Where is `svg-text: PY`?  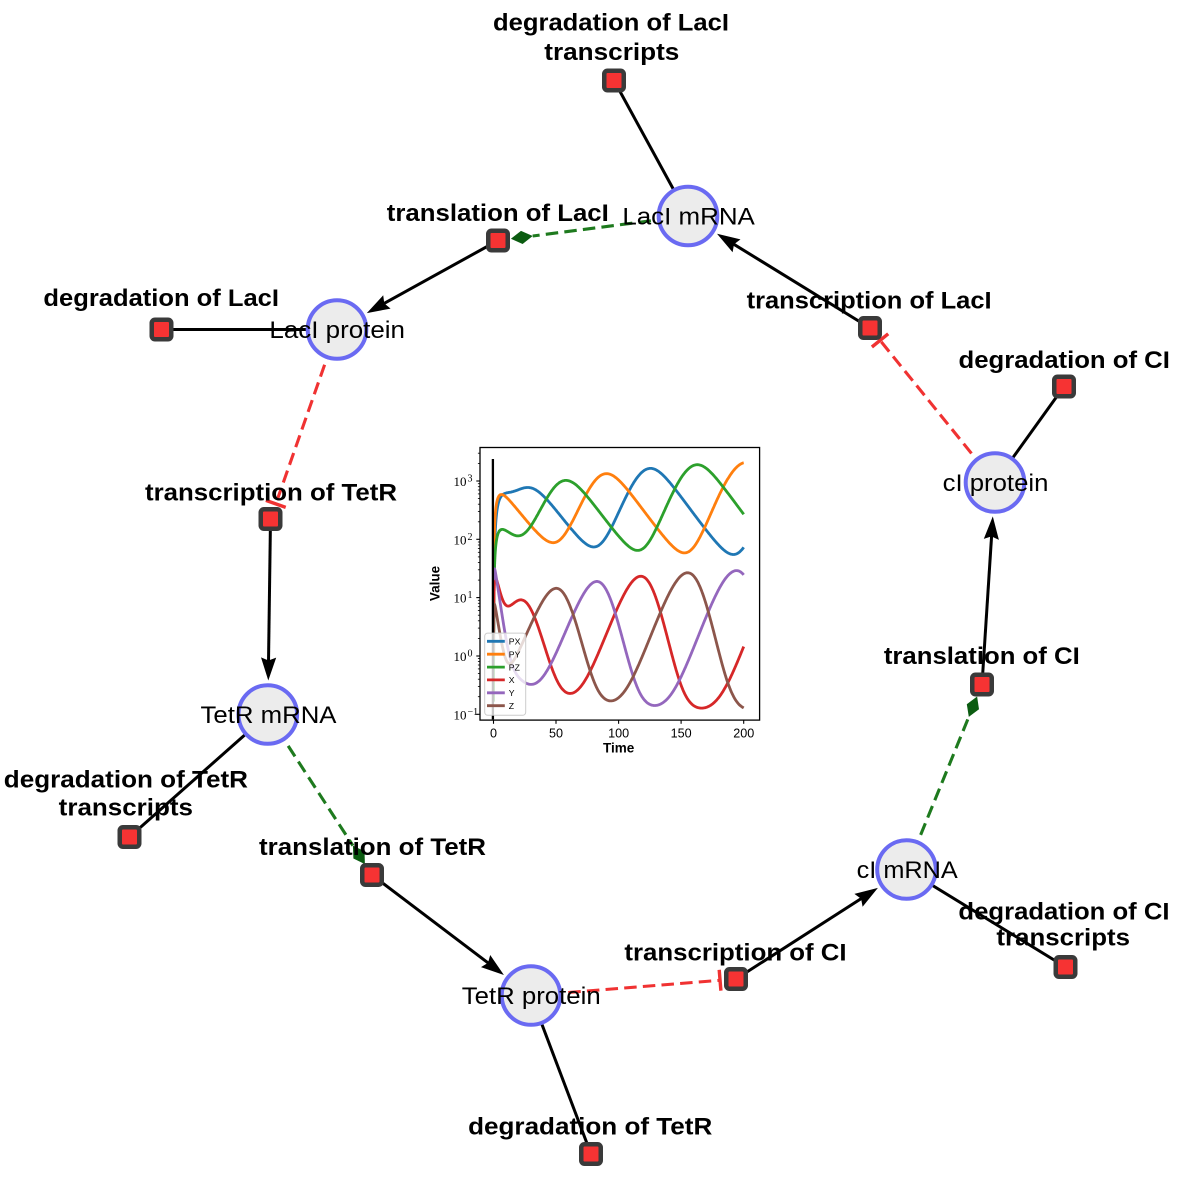
svg-text: PY is located at coordinates (515, 654).